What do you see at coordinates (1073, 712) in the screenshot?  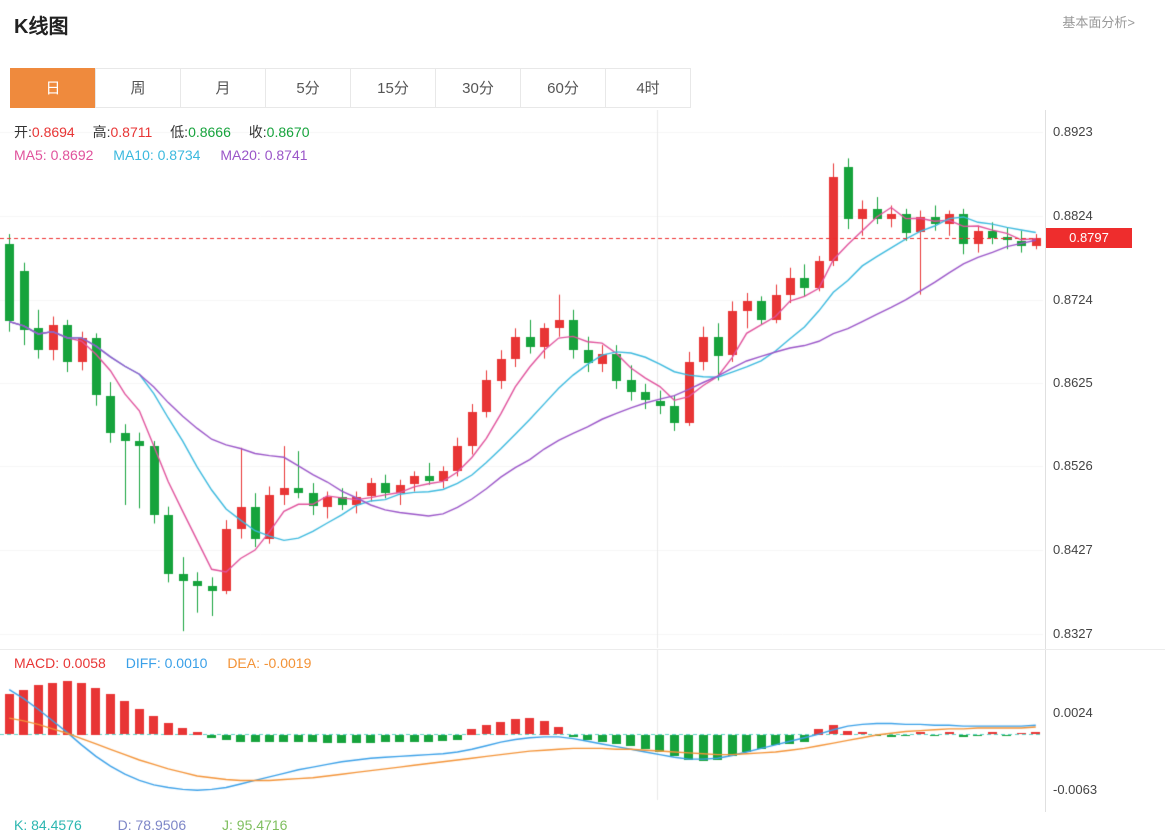 I see `macd-axis-label: 0.0024` at bounding box center [1073, 712].